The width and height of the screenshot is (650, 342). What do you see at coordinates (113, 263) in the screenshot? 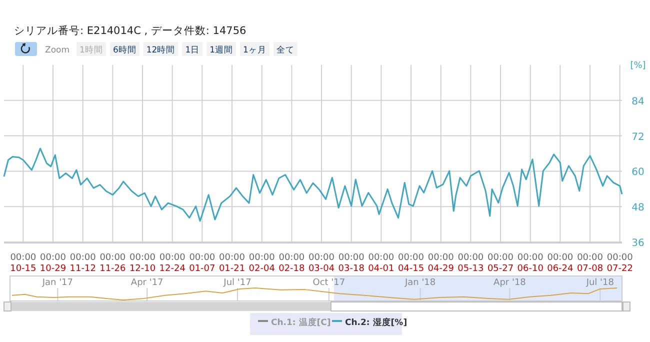
I see `x-tick-label: 00:00 11-26` at bounding box center [113, 263].